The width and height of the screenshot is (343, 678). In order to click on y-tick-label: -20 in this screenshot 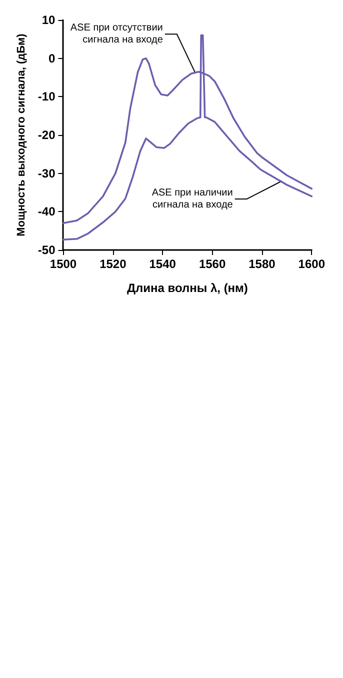, I will do `click(47, 135)`.